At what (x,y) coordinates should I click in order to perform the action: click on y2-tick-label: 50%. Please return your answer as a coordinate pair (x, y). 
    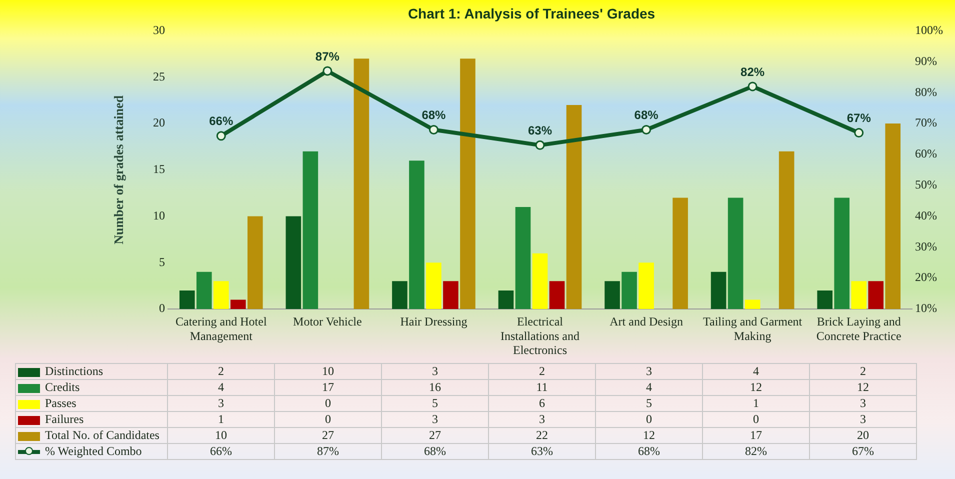
    Looking at the image, I should click on (926, 185).